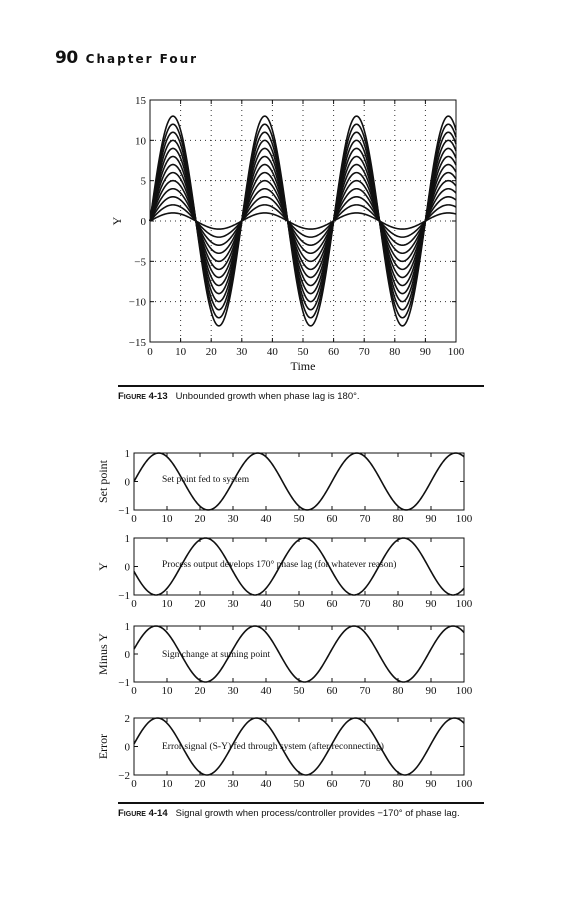 This screenshot has height=900, width=571. I want to click on panel-y-axis-label: Error, so click(103, 746).